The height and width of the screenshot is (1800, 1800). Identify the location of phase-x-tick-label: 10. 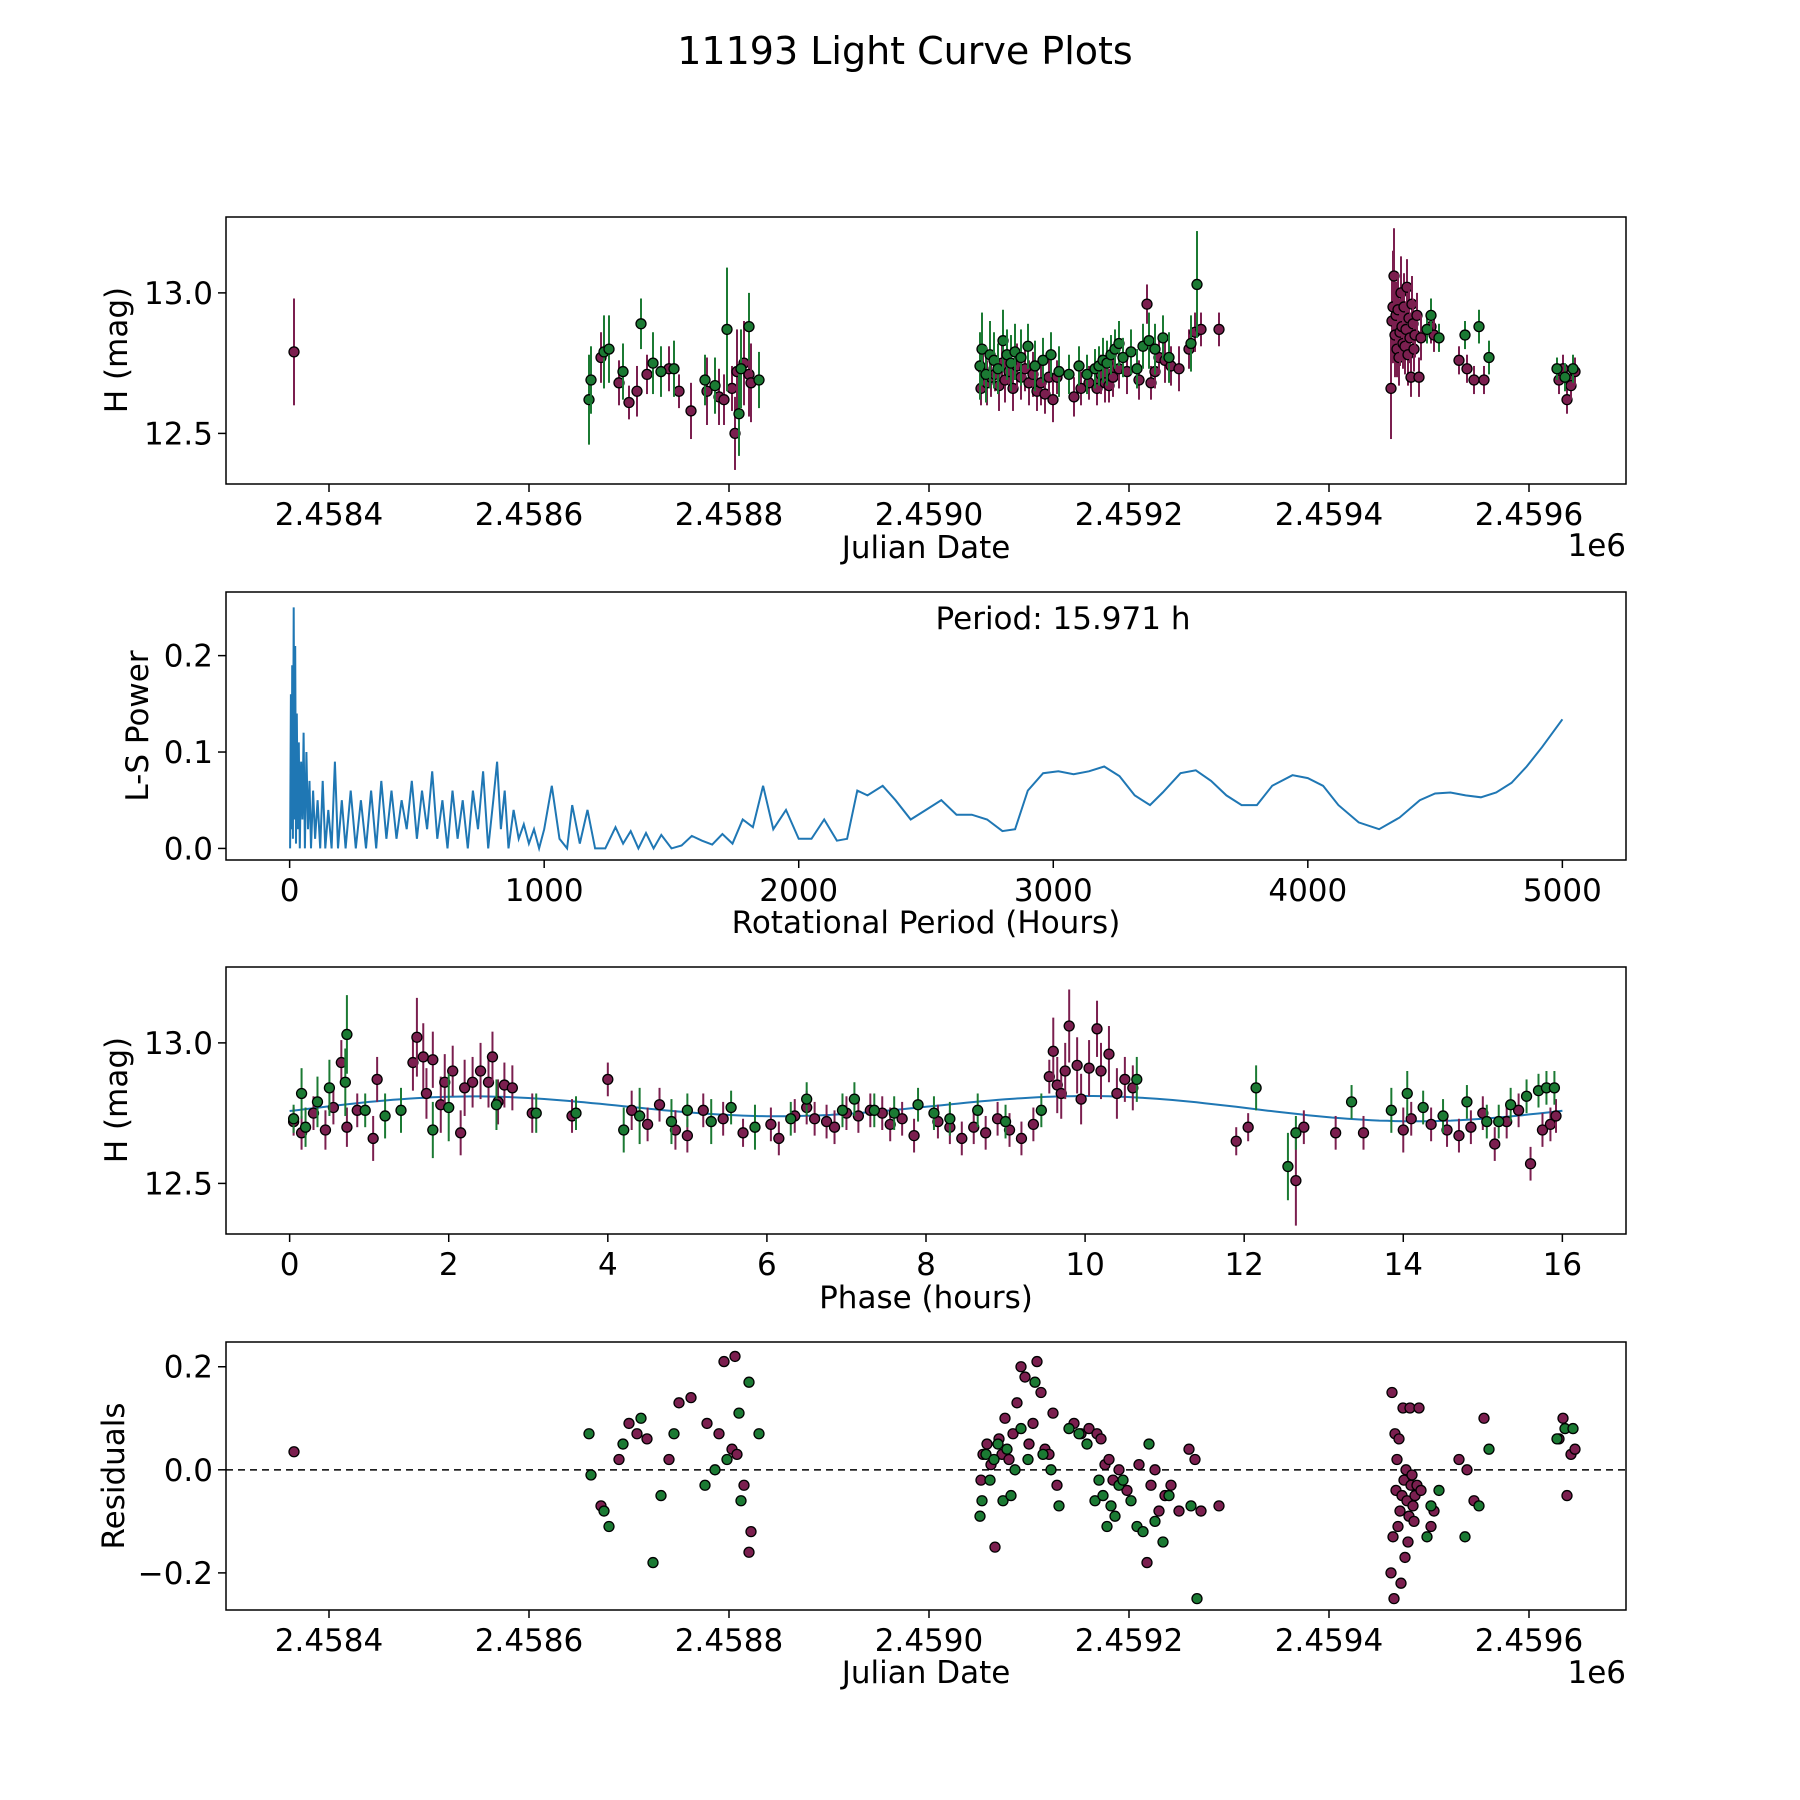
(1084, 1265).